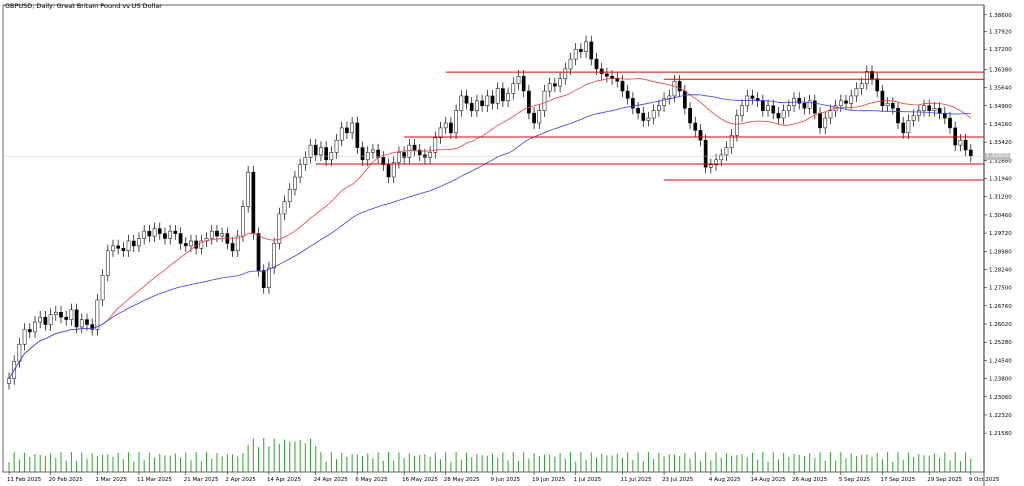  Describe the element at coordinates (997, 156) in the screenshot. I see `current-price-tag: 1.32850` at that location.